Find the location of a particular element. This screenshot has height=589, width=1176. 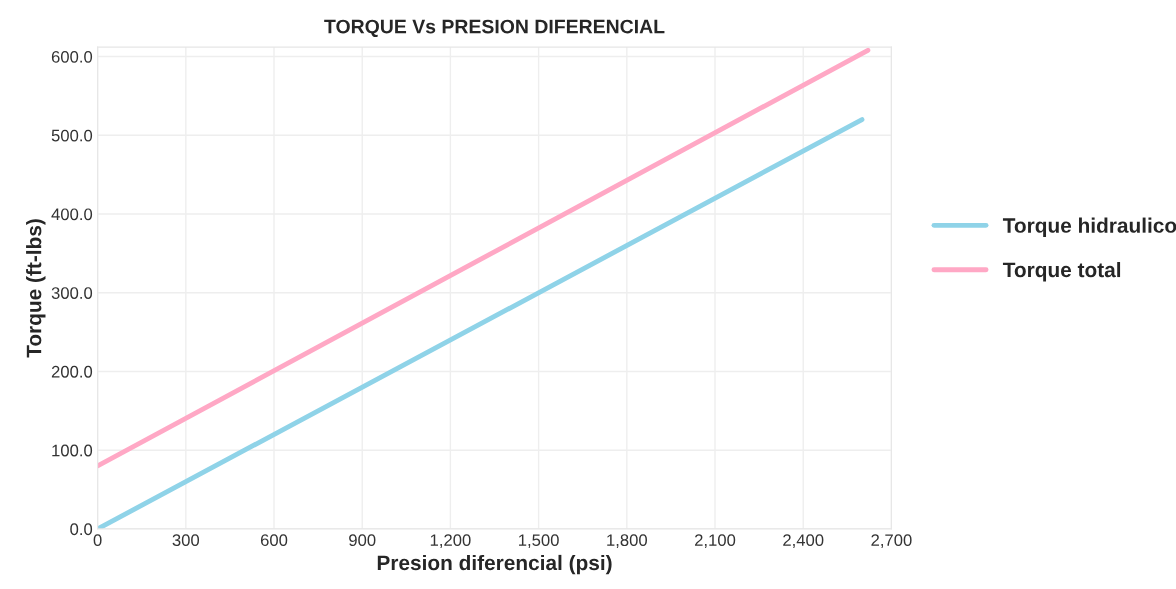

y-tick-label: 500.0 is located at coordinates (72, 135).